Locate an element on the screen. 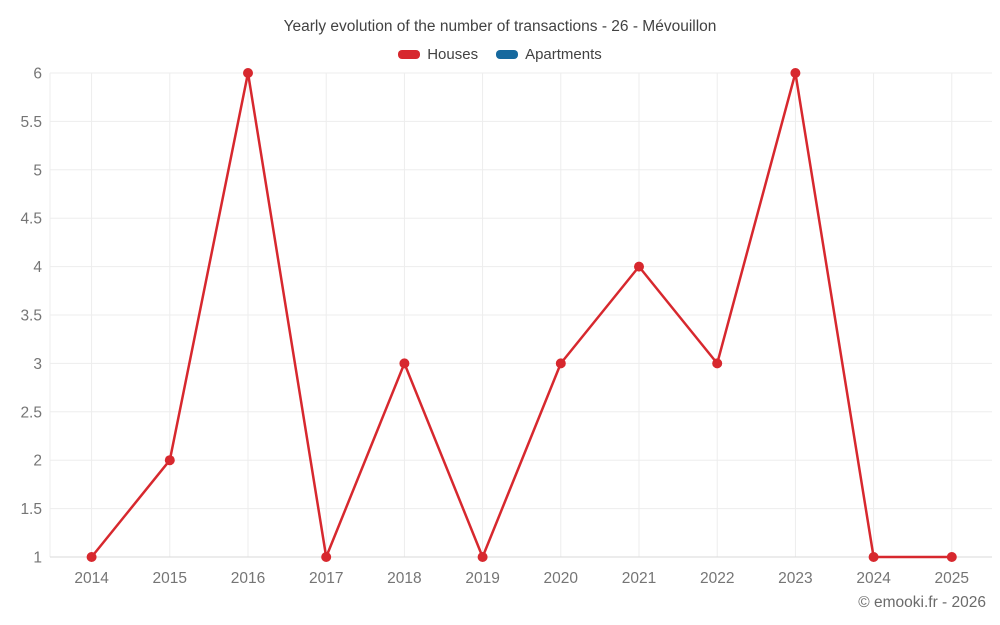  y-tick-label: 4 is located at coordinates (37, 267).